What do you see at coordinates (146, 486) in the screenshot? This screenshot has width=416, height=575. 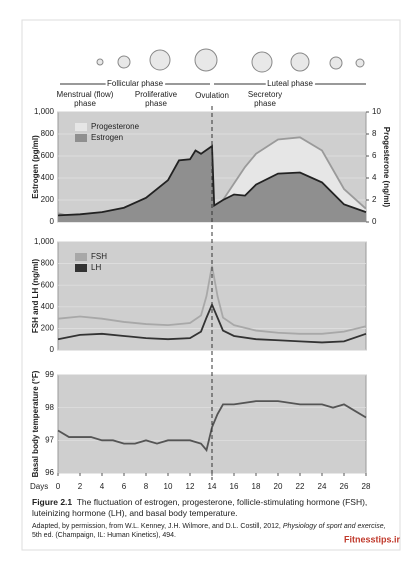 I see `x-tick-label: 8` at bounding box center [146, 486].